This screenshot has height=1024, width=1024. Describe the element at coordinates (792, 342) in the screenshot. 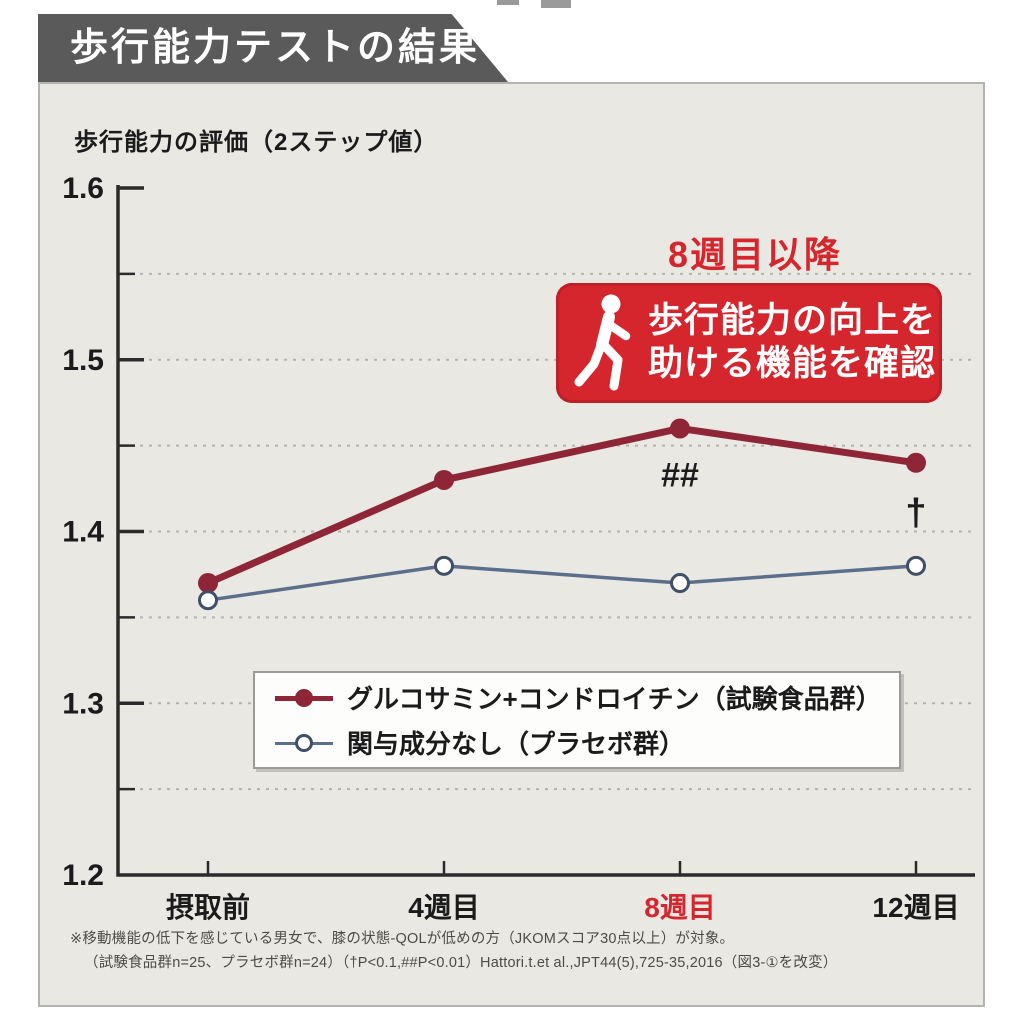

I see `callout-text: 歩行能力の向上を 助ける機能を確認` at that location.